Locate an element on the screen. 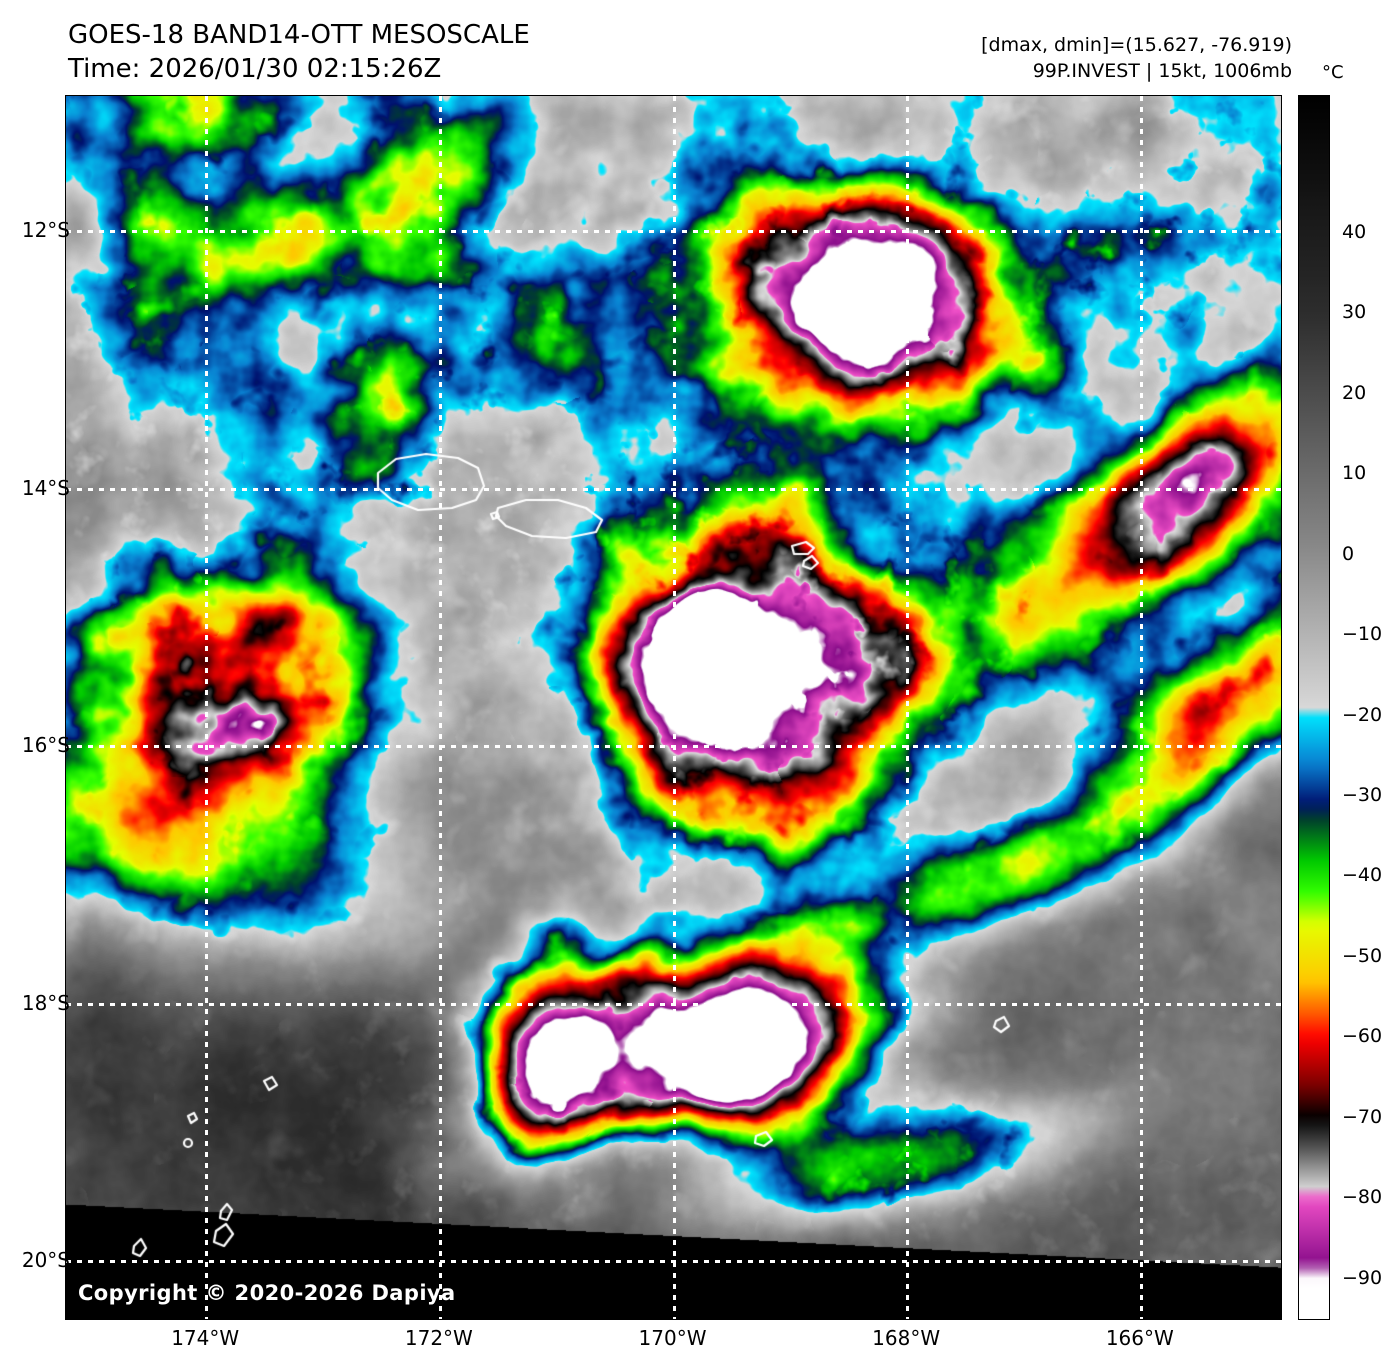 The height and width of the screenshot is (1359, 1388). colorbar-unit-label: °C is located at coordinates (1333, 72).